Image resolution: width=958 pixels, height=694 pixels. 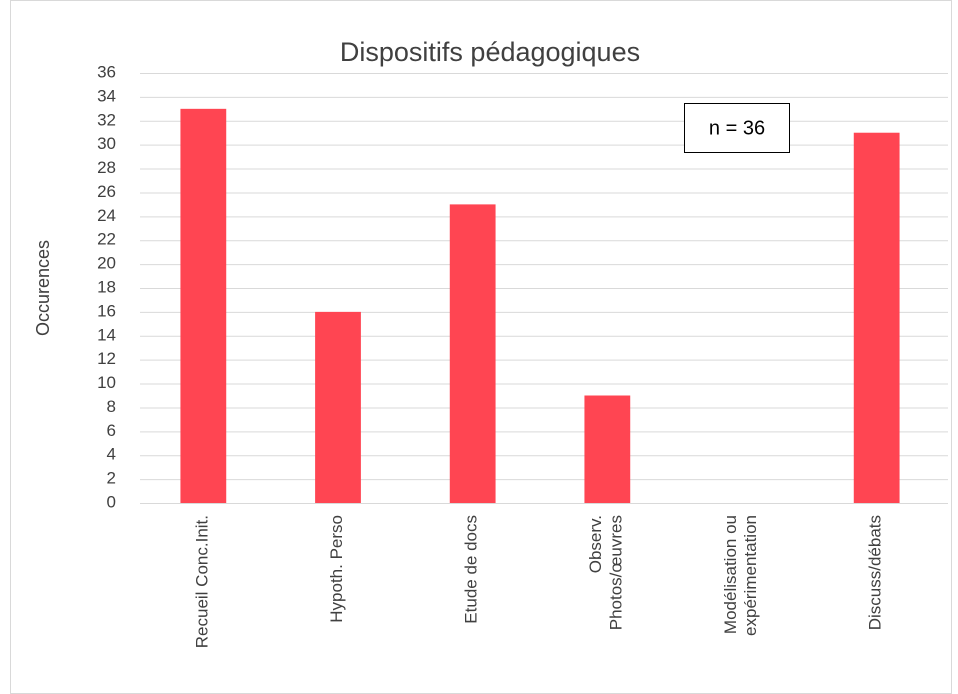 What do you see at coordinates (106, 191) in the screenshot?
I see `y-tick-label: 26` at bounding box center [106, 191].